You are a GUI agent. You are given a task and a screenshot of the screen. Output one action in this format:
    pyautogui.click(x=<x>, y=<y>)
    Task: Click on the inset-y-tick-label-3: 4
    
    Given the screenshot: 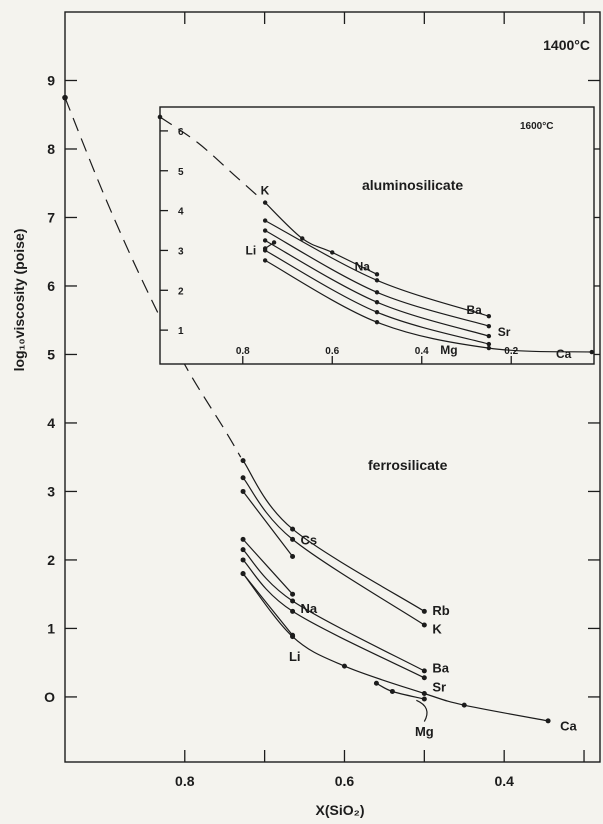 What is the action you would take?
    pyautogui.click(x=181, y=212)
    